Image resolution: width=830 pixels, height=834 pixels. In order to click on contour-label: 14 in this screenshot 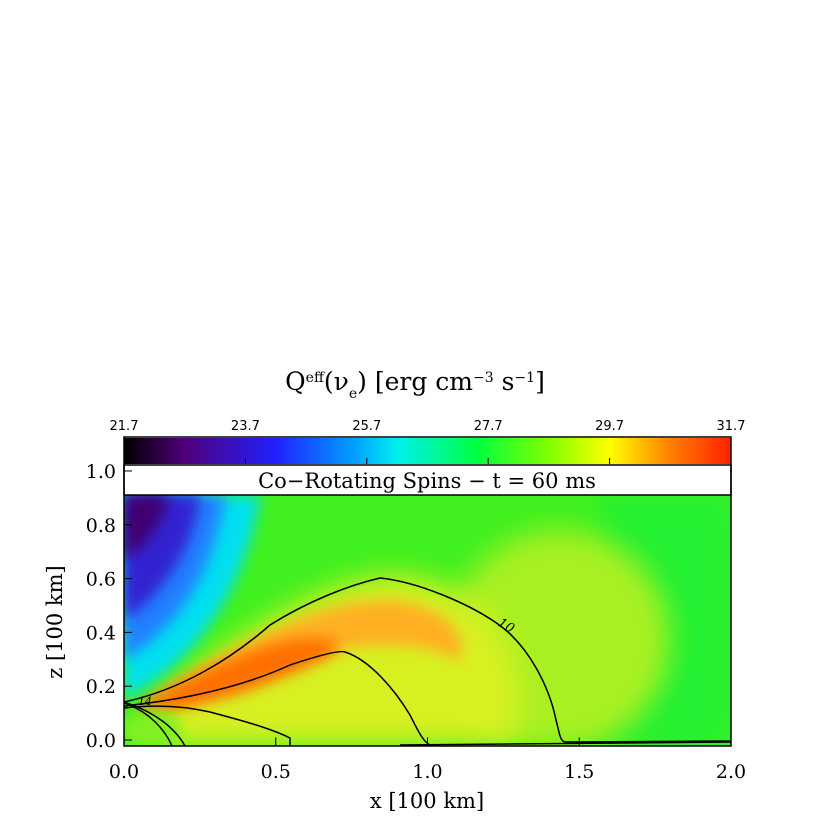, I will do `click(145, 701)`.